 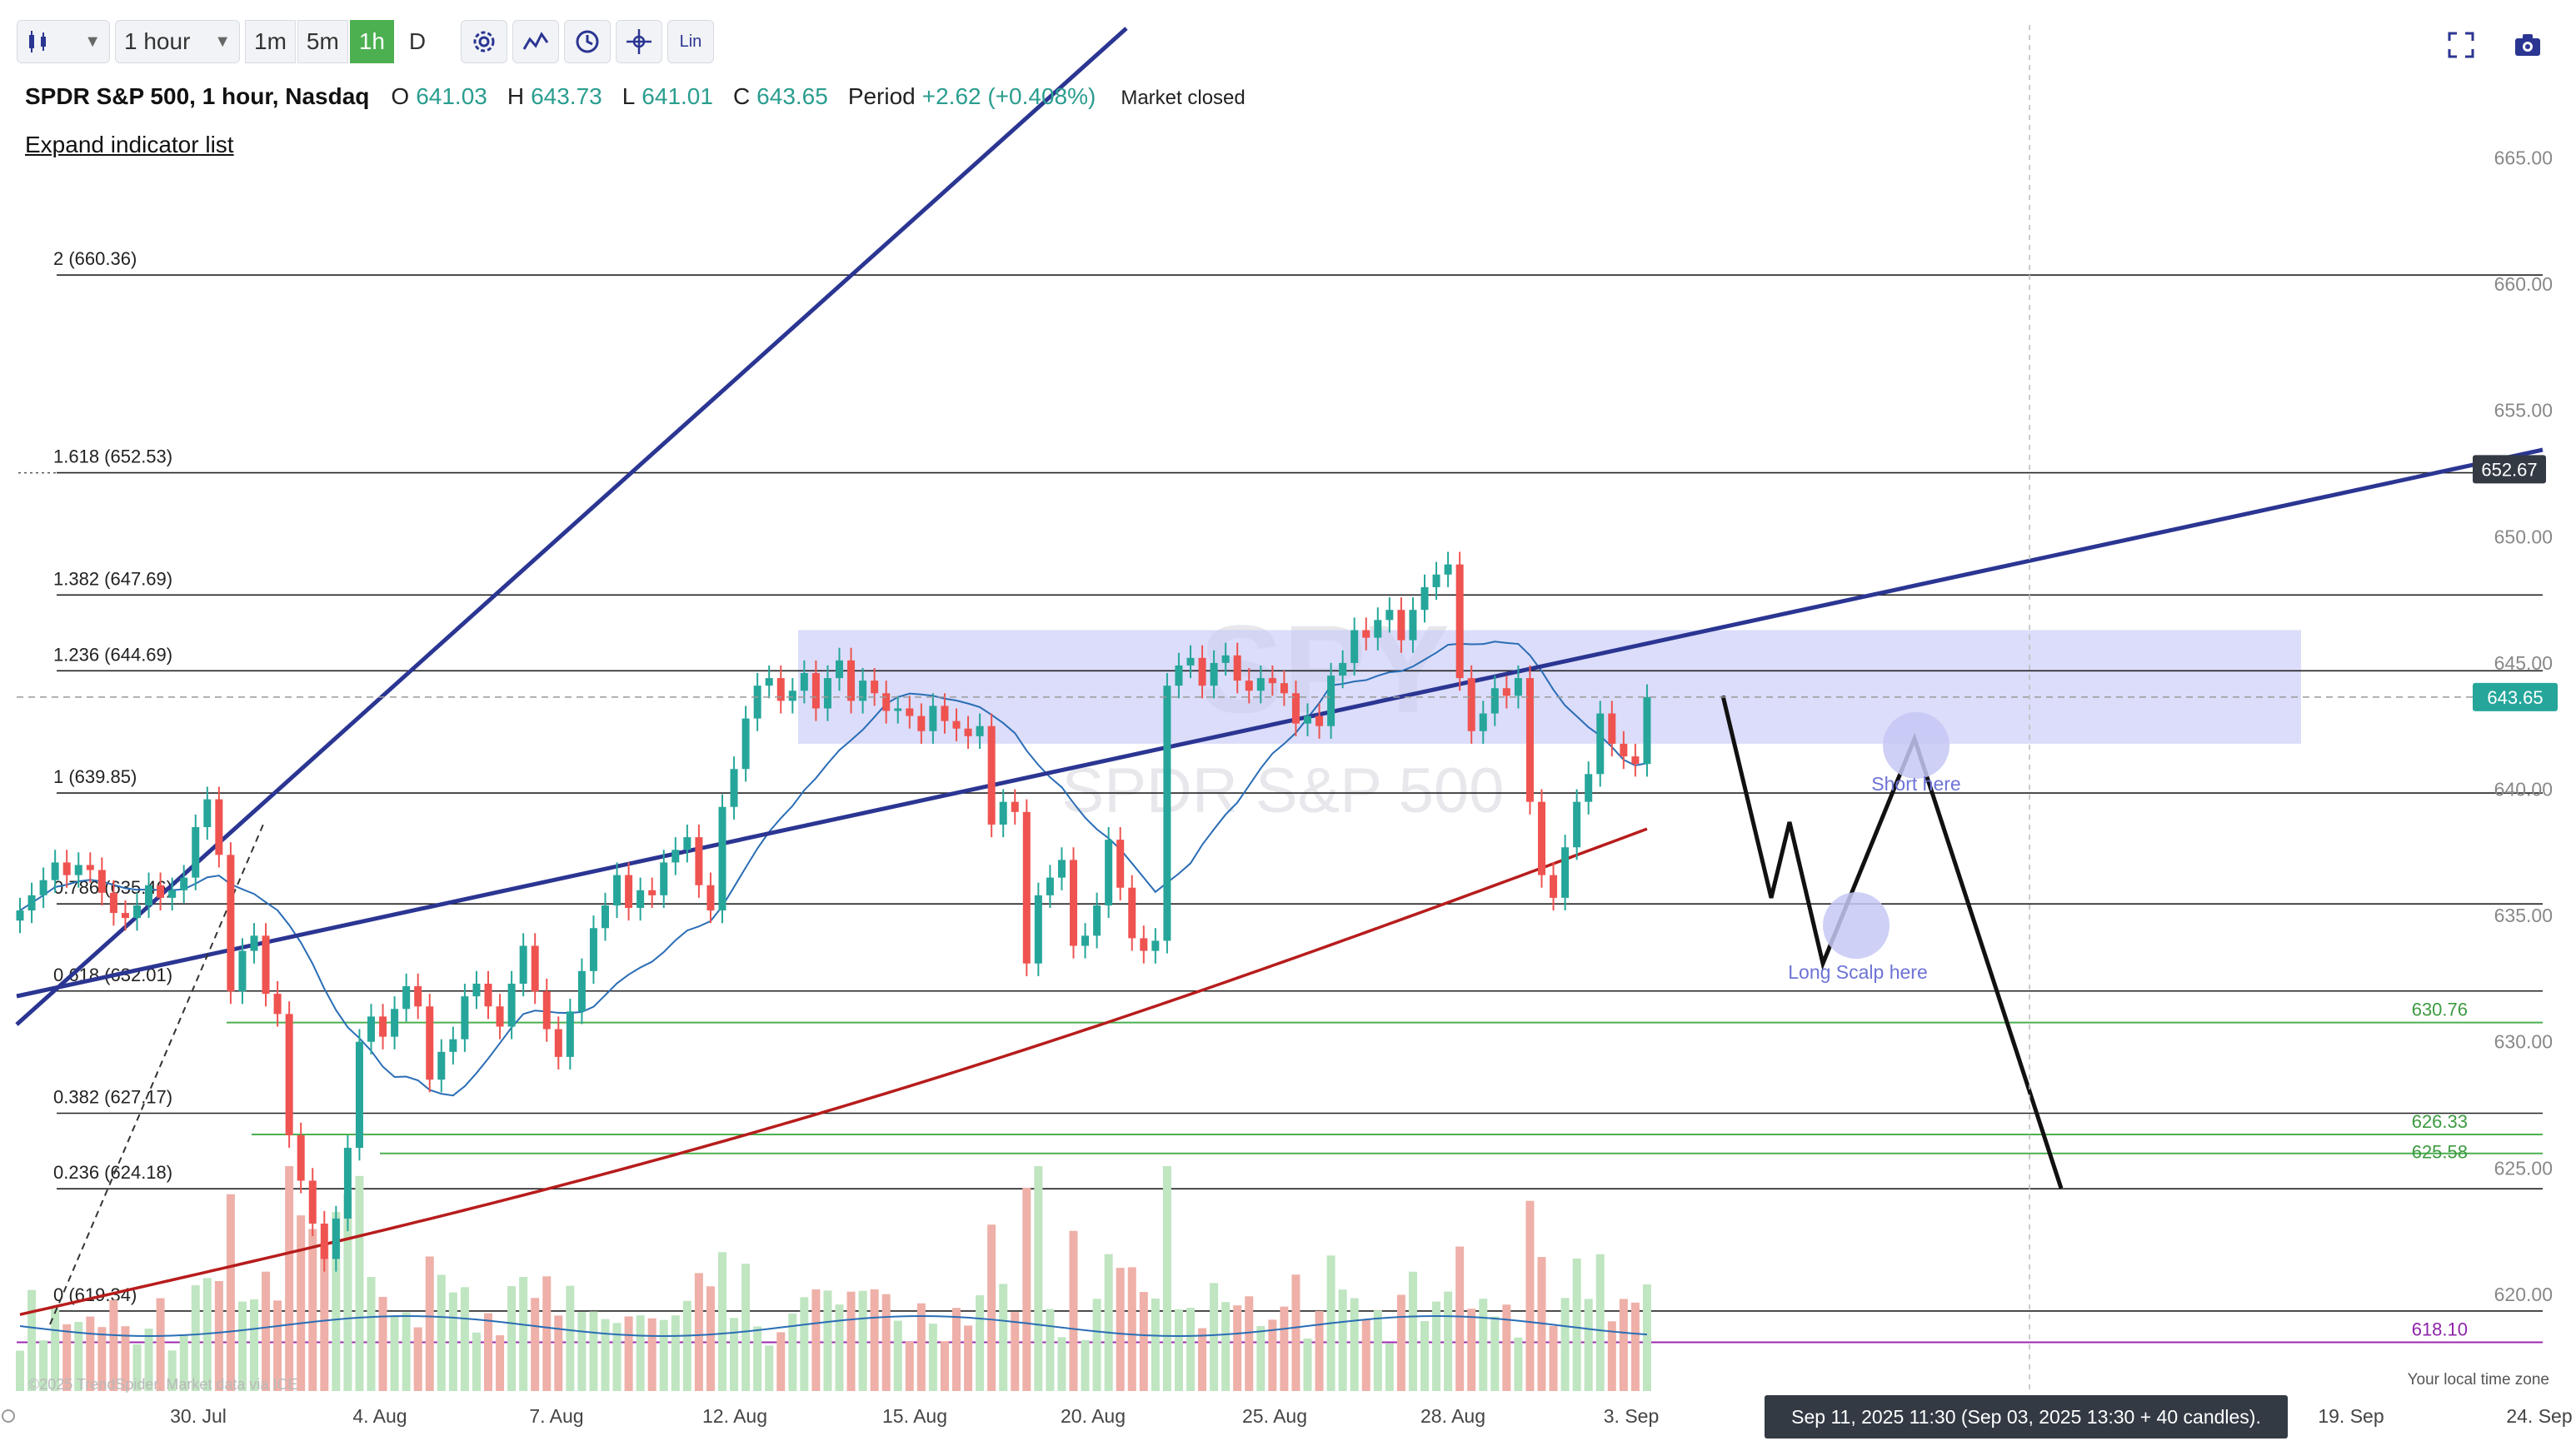 I want to click on zone-rect, so click(x=1549, y=687).